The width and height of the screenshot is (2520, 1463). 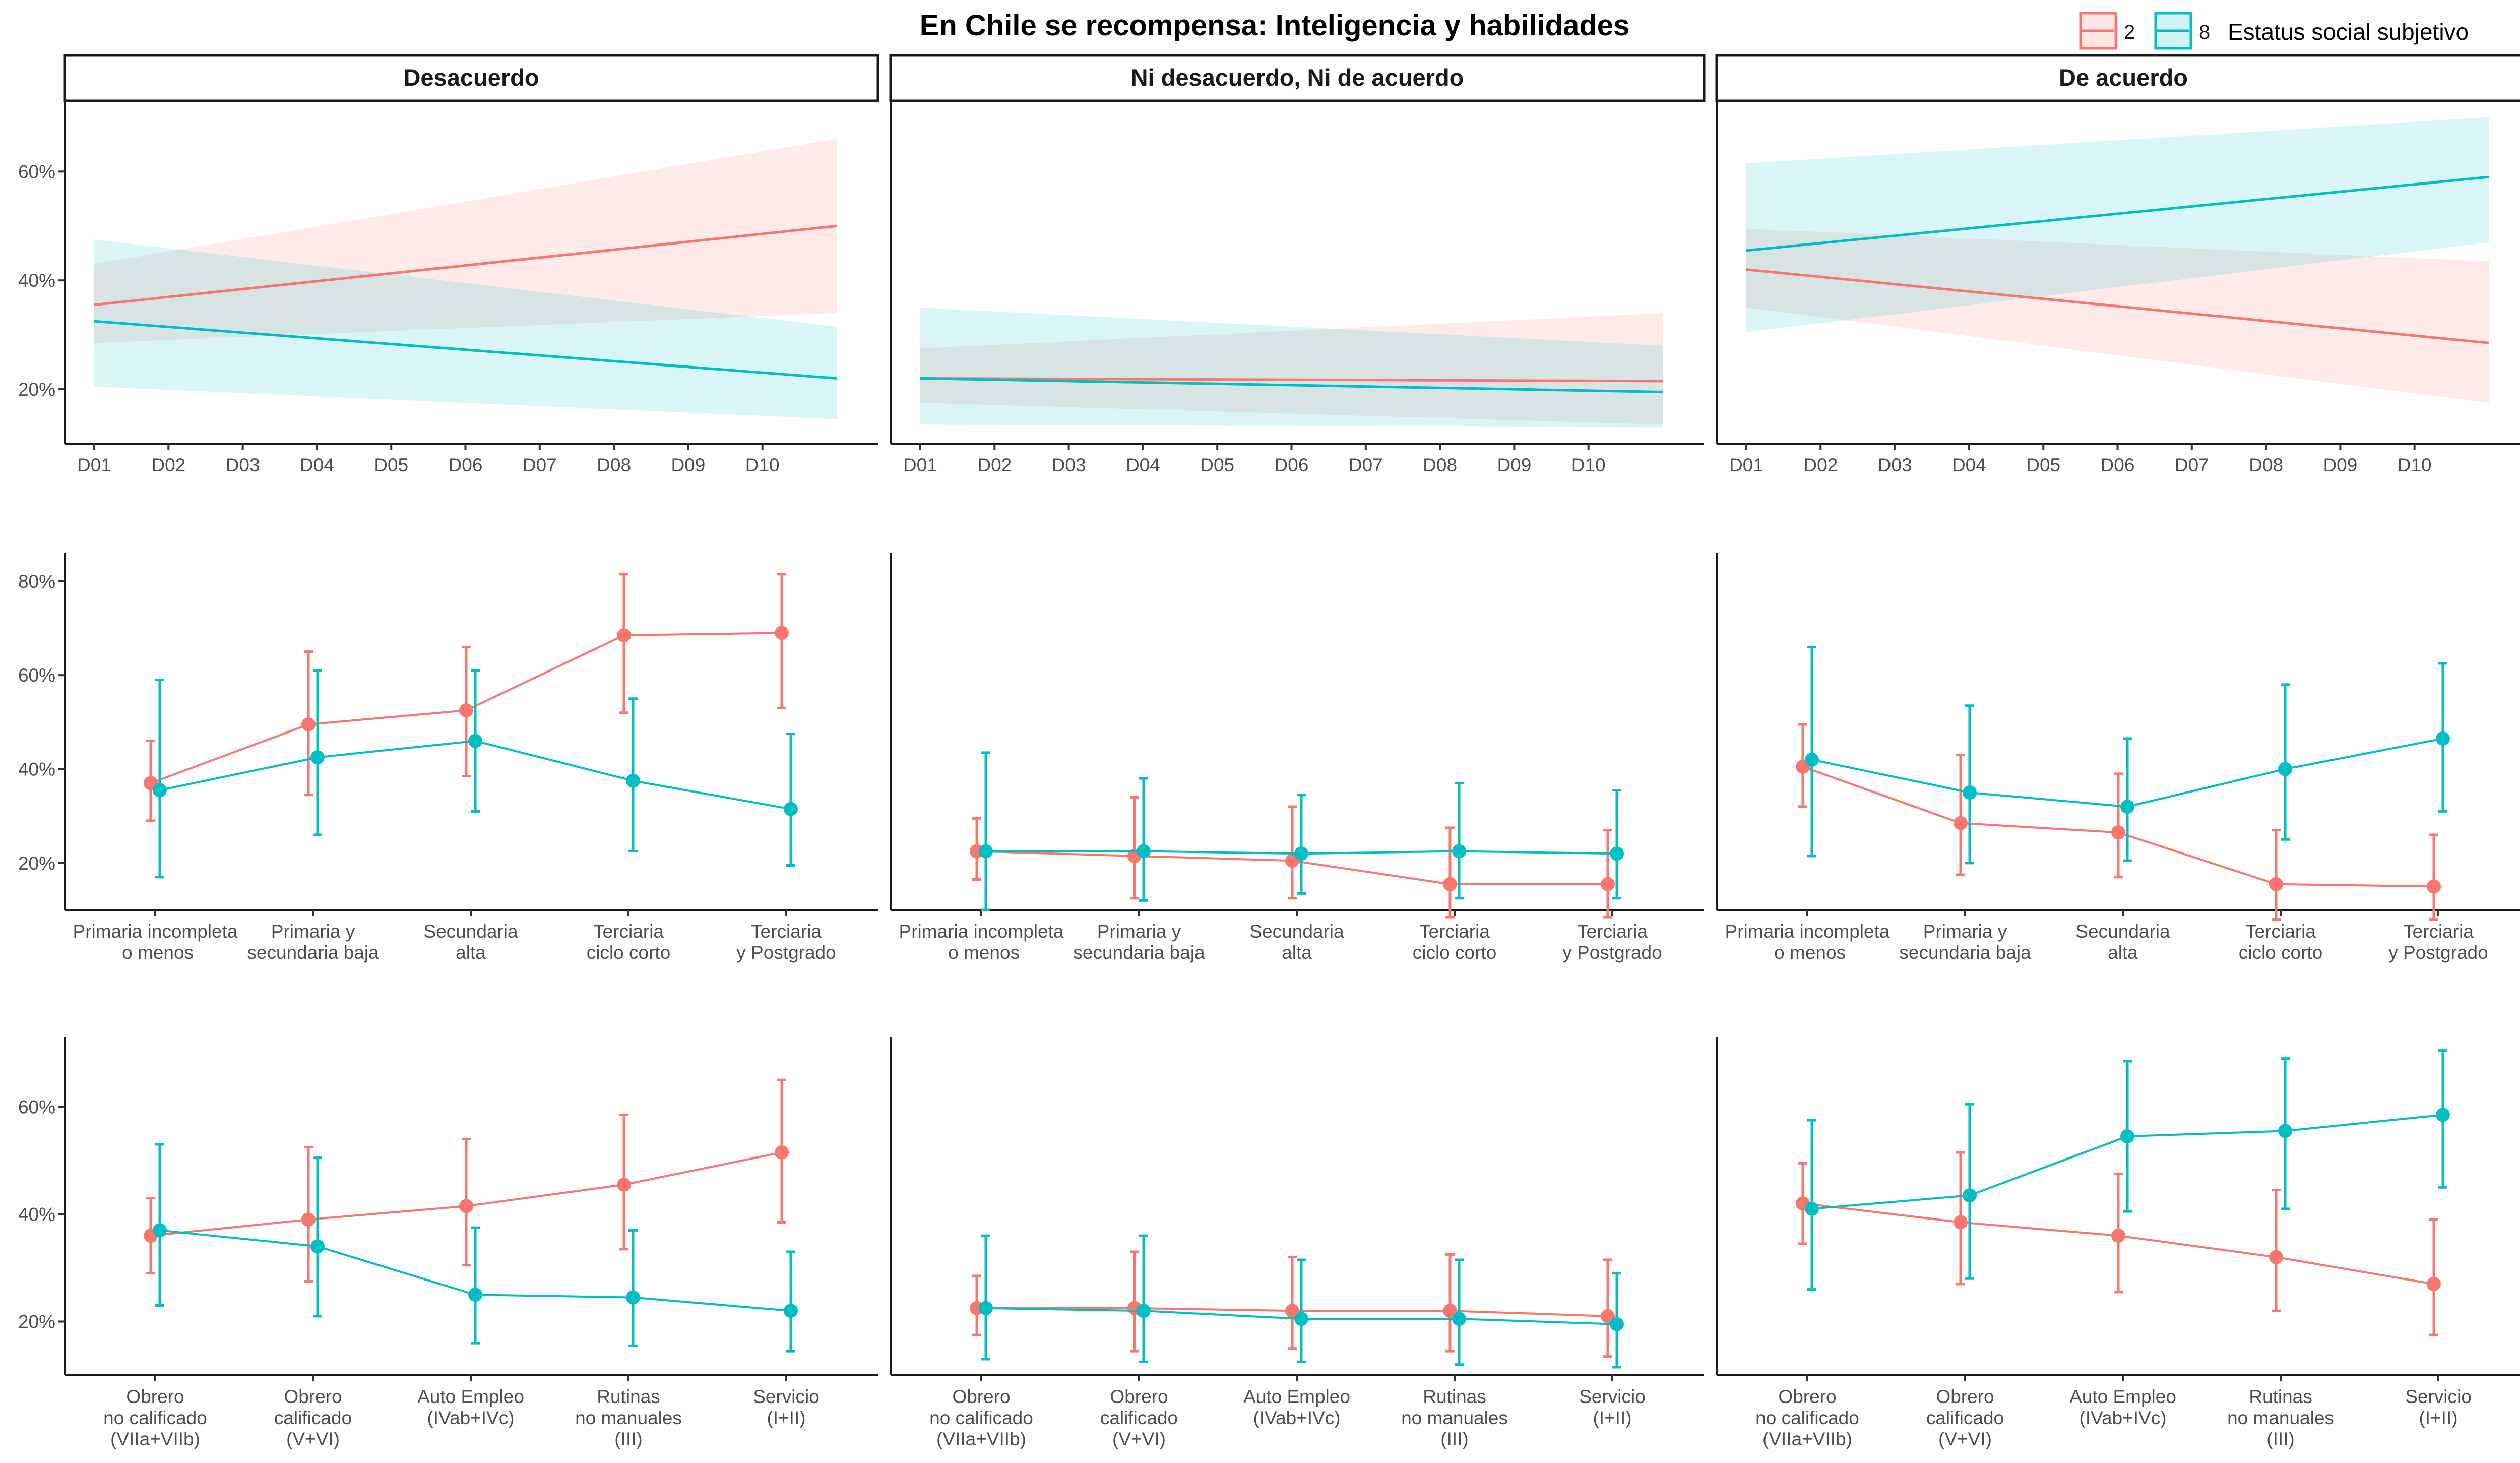 I want to click on x-tick-label: D02, so click(x=168, y=465).